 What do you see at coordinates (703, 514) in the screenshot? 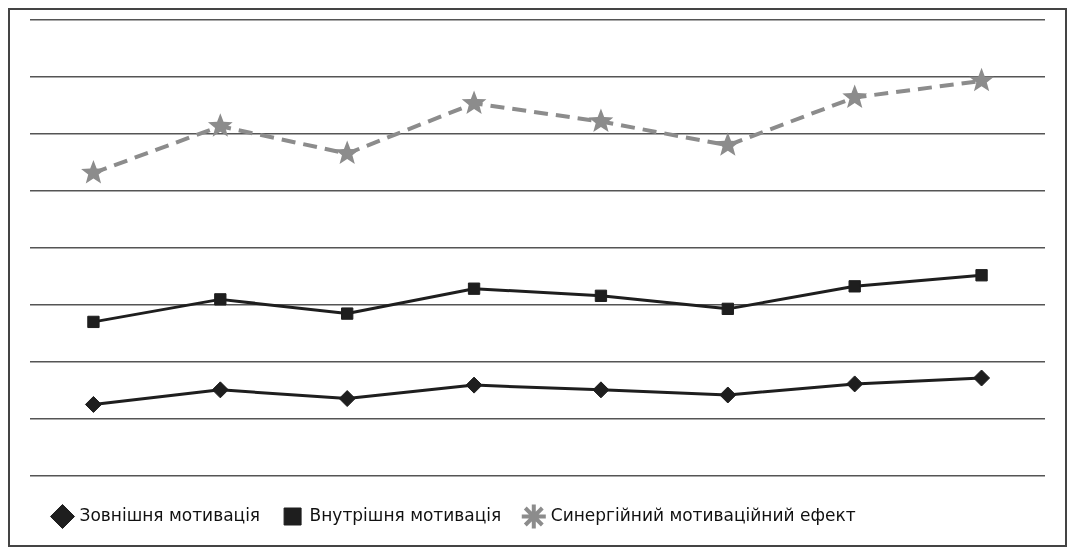
I see `legend-label: Синергійний мотиваційний ефект` at bounding box center [703, 514].